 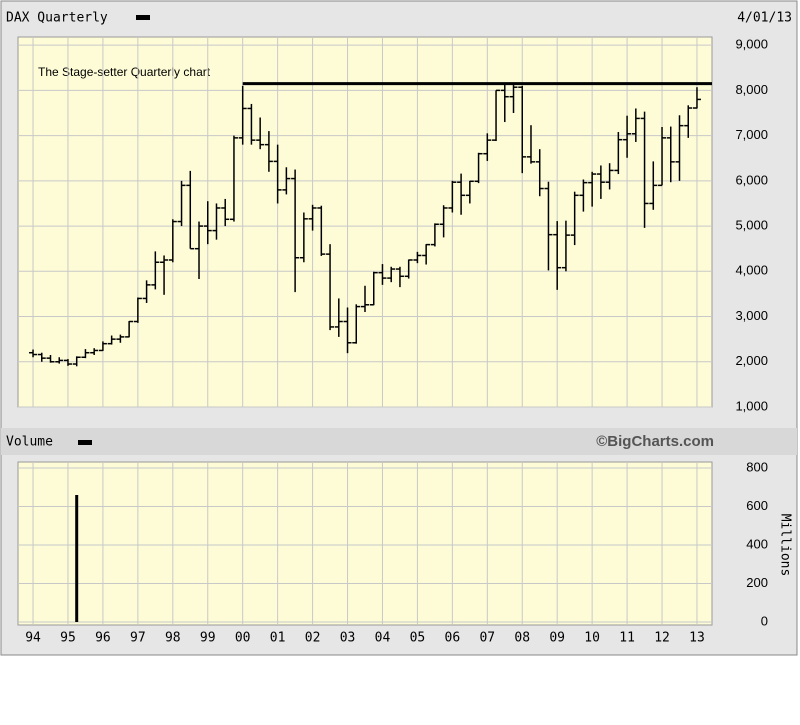 What do you see at coordinates (103, 638) in the screenshot?
I see `x-tick-label: 96` at bounding box center [103, 638].